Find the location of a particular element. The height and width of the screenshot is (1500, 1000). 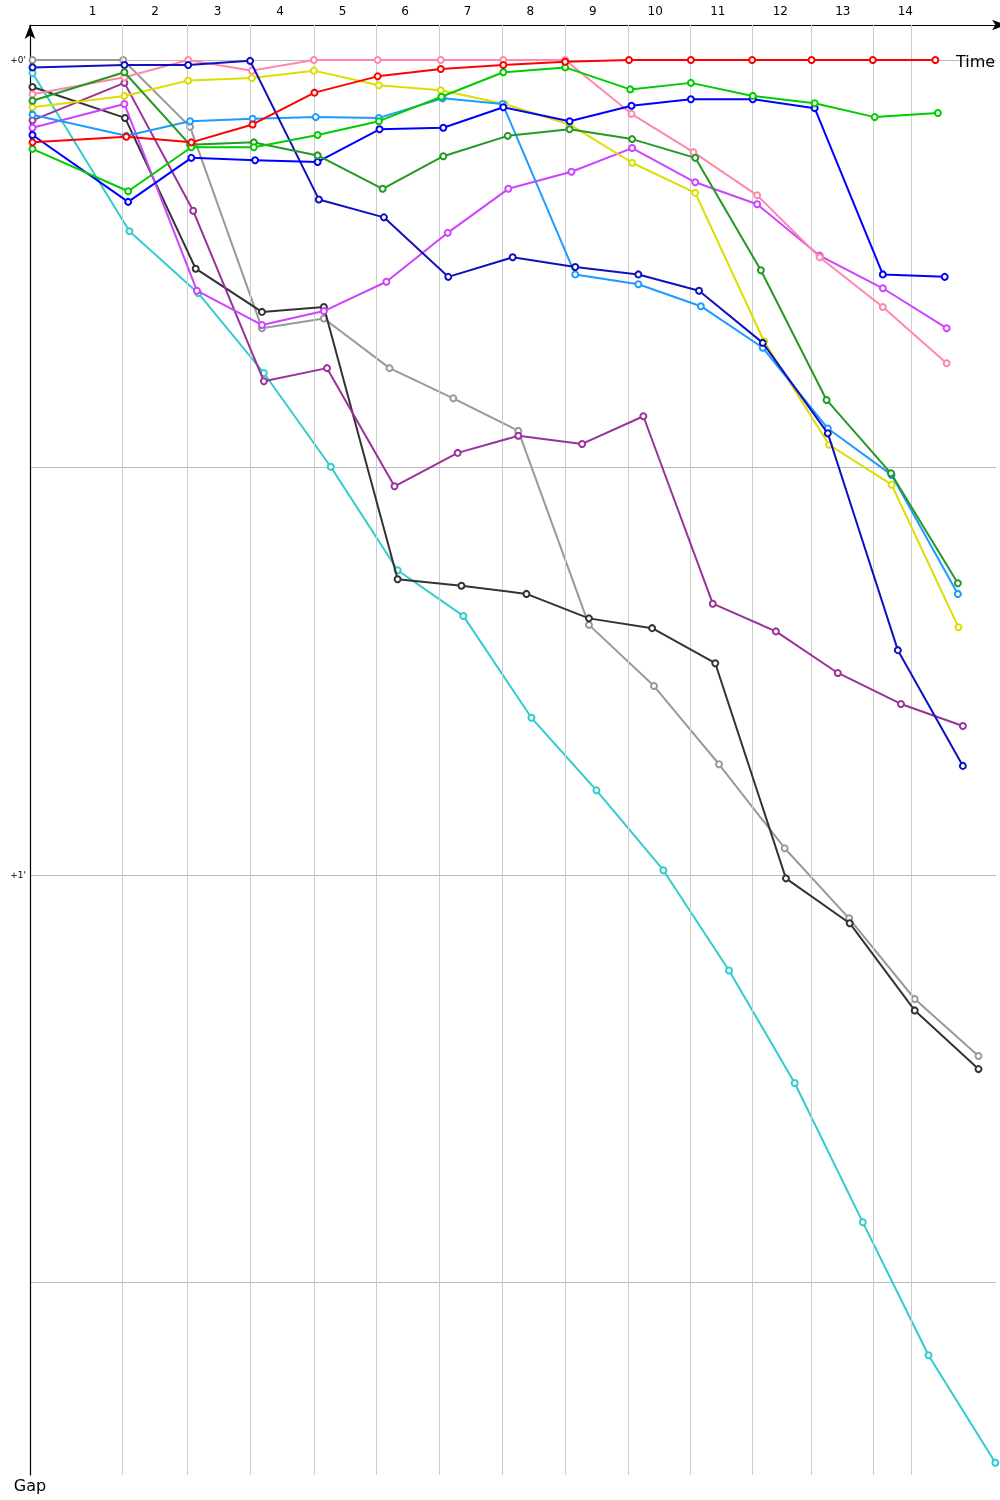

x-tick-label: 11 is located at coordinates (718, 11).